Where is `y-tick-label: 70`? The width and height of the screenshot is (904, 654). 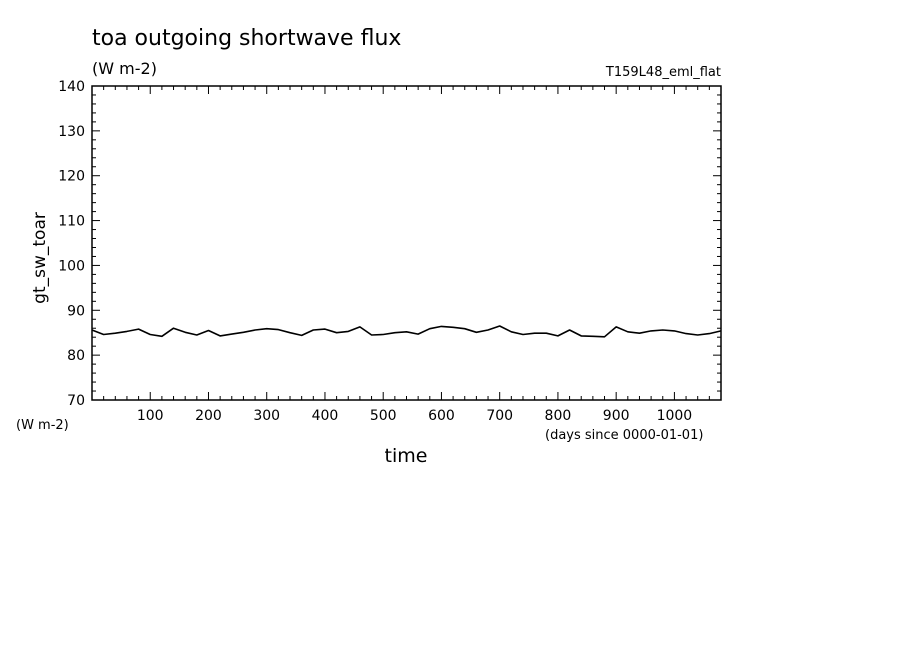 y-tick-label: 70 is located at coordinates (76, 401).